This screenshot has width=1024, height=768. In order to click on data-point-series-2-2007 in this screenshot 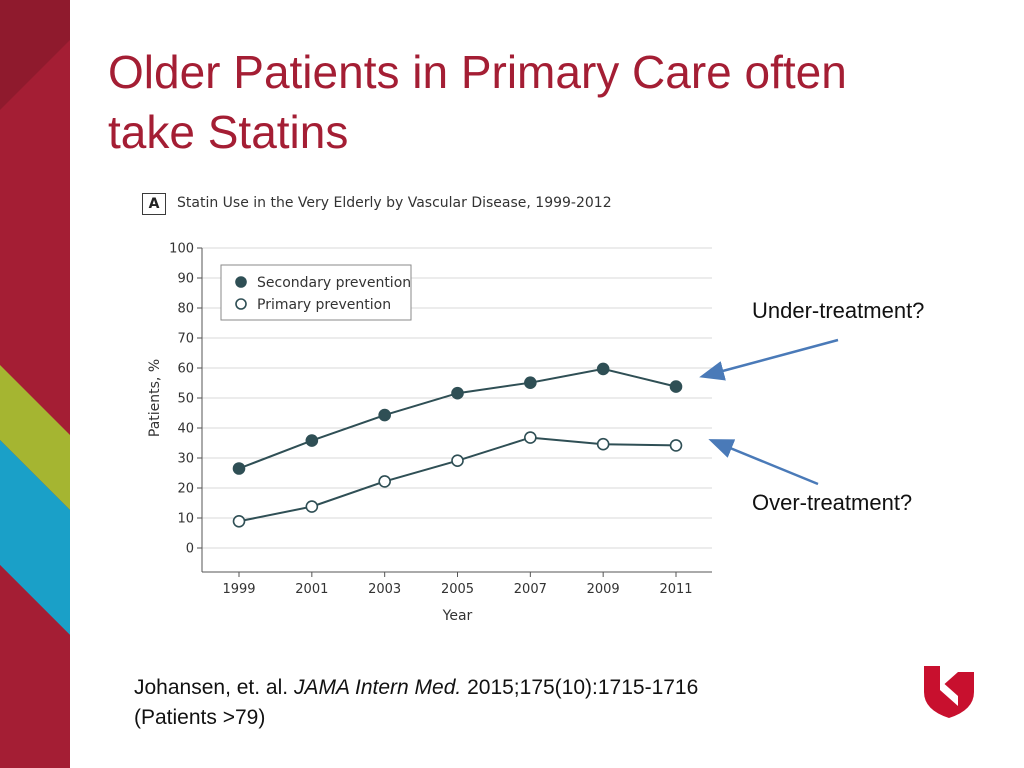, I will do `click(530, 437)`.